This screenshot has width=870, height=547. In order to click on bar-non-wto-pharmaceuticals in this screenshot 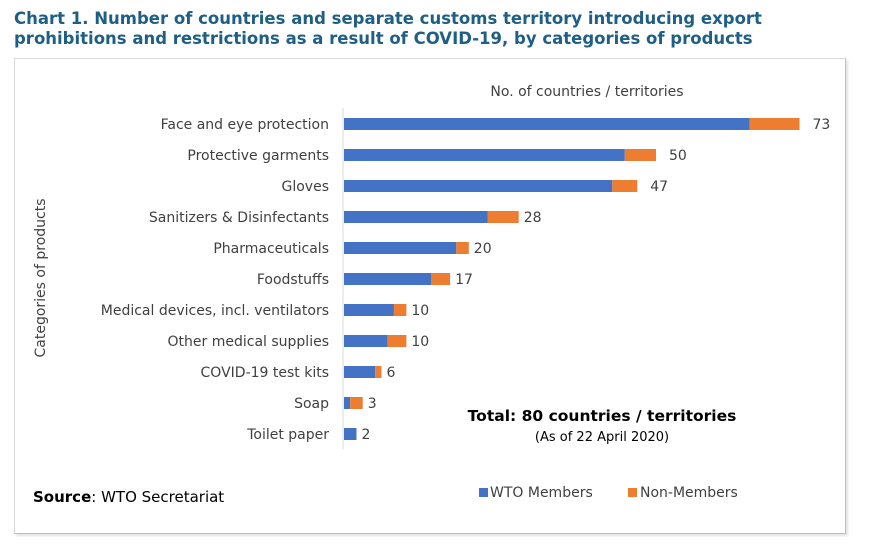, I will do `click(462, 248)`.